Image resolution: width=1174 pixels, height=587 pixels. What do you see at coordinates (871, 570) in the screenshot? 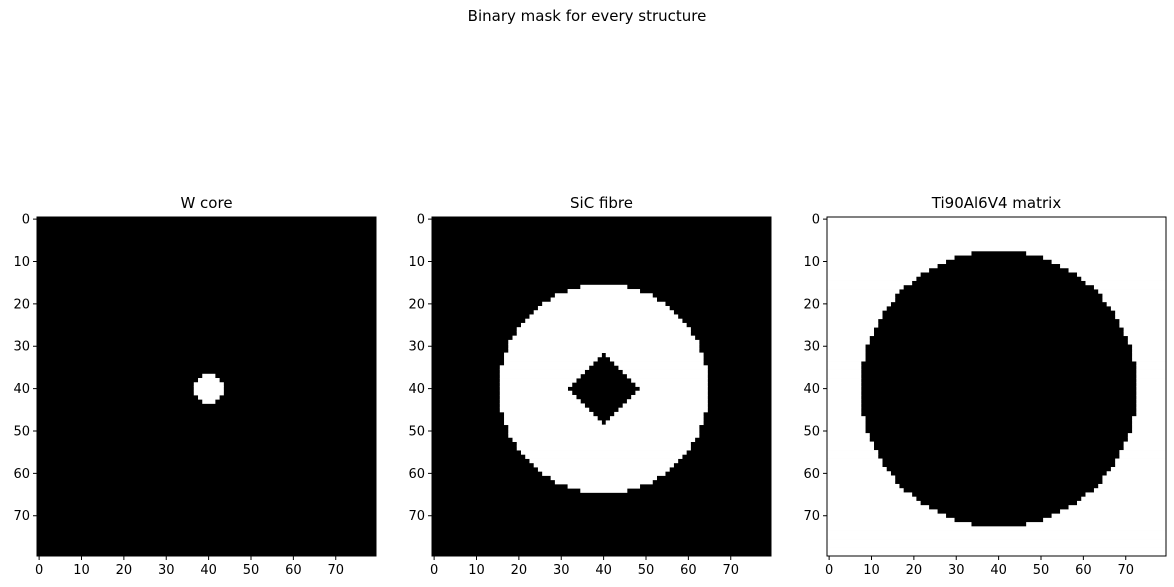
I see `x-tick-label: 10` at bounding box center [871, 570].